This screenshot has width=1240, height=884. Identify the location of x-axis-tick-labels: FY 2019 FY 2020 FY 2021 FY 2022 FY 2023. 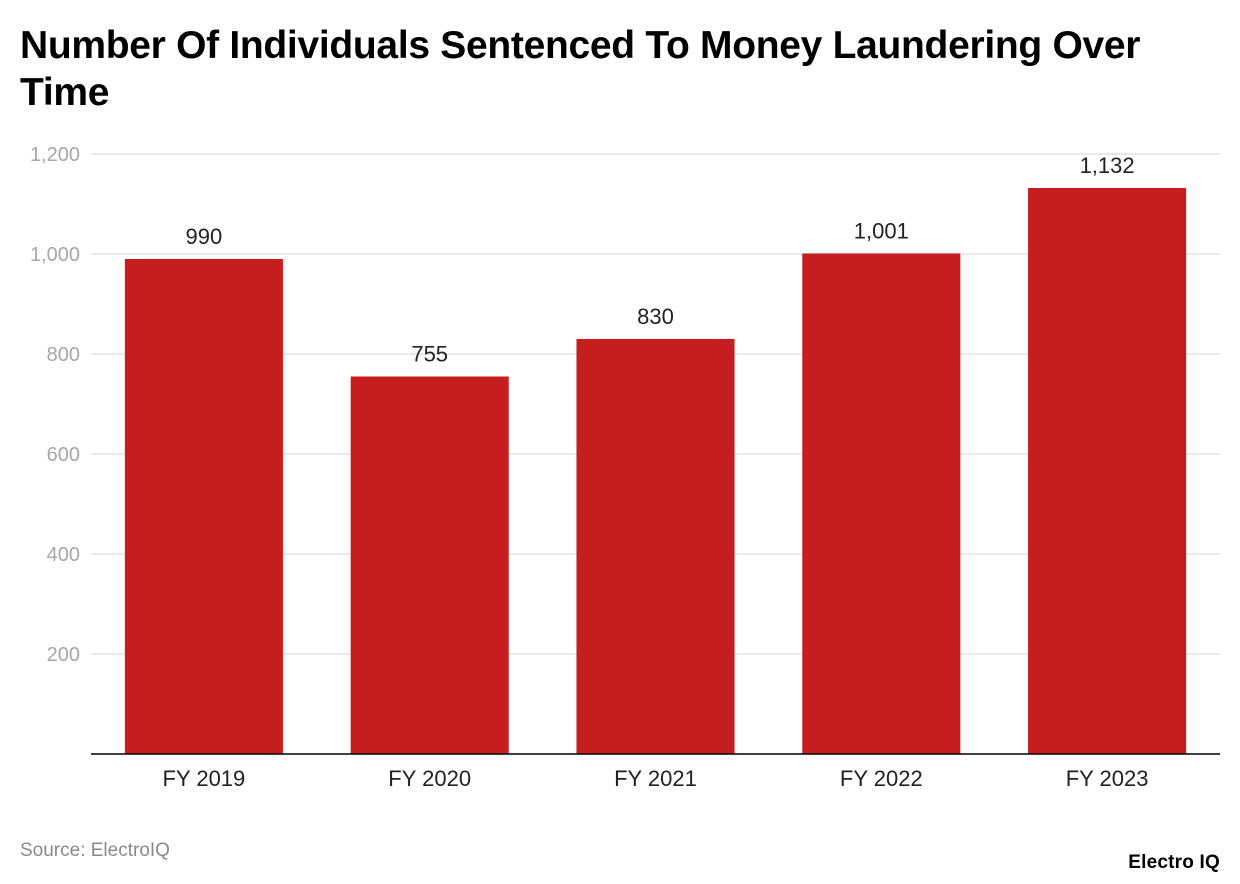
(656, 778).